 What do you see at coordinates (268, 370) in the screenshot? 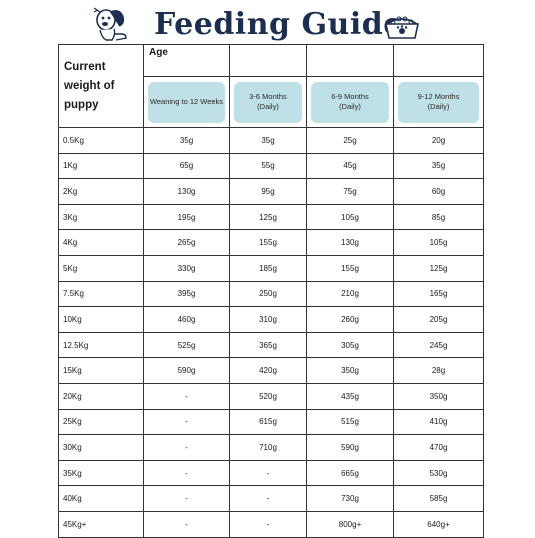
I see `amount-cell: 420g` at bounding box center [268, 370].